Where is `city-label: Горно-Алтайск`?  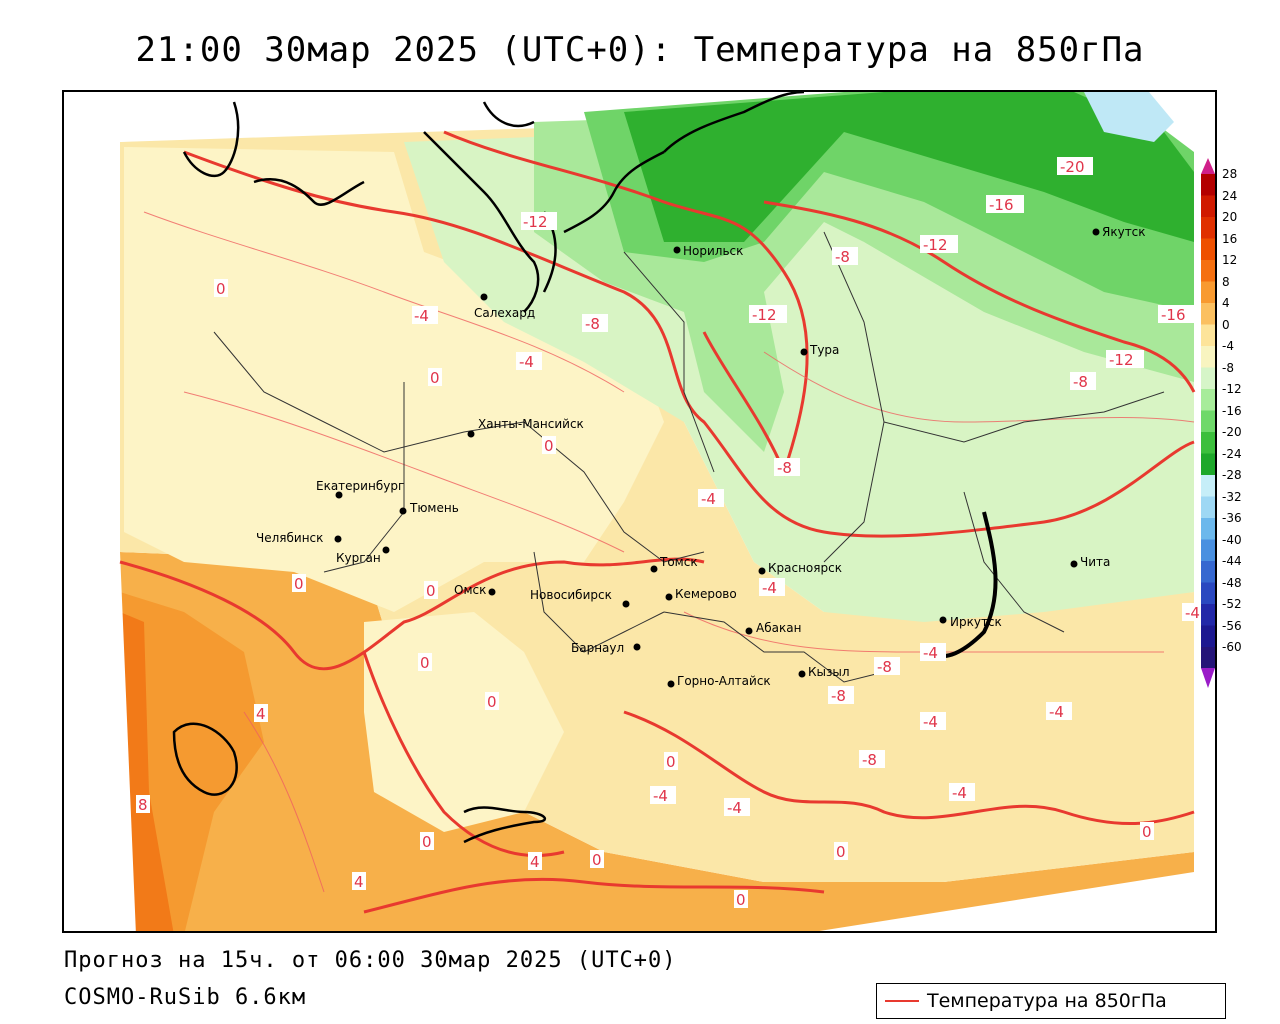
city-label: Горно-Алтайск is located at coordinates (724, 681).